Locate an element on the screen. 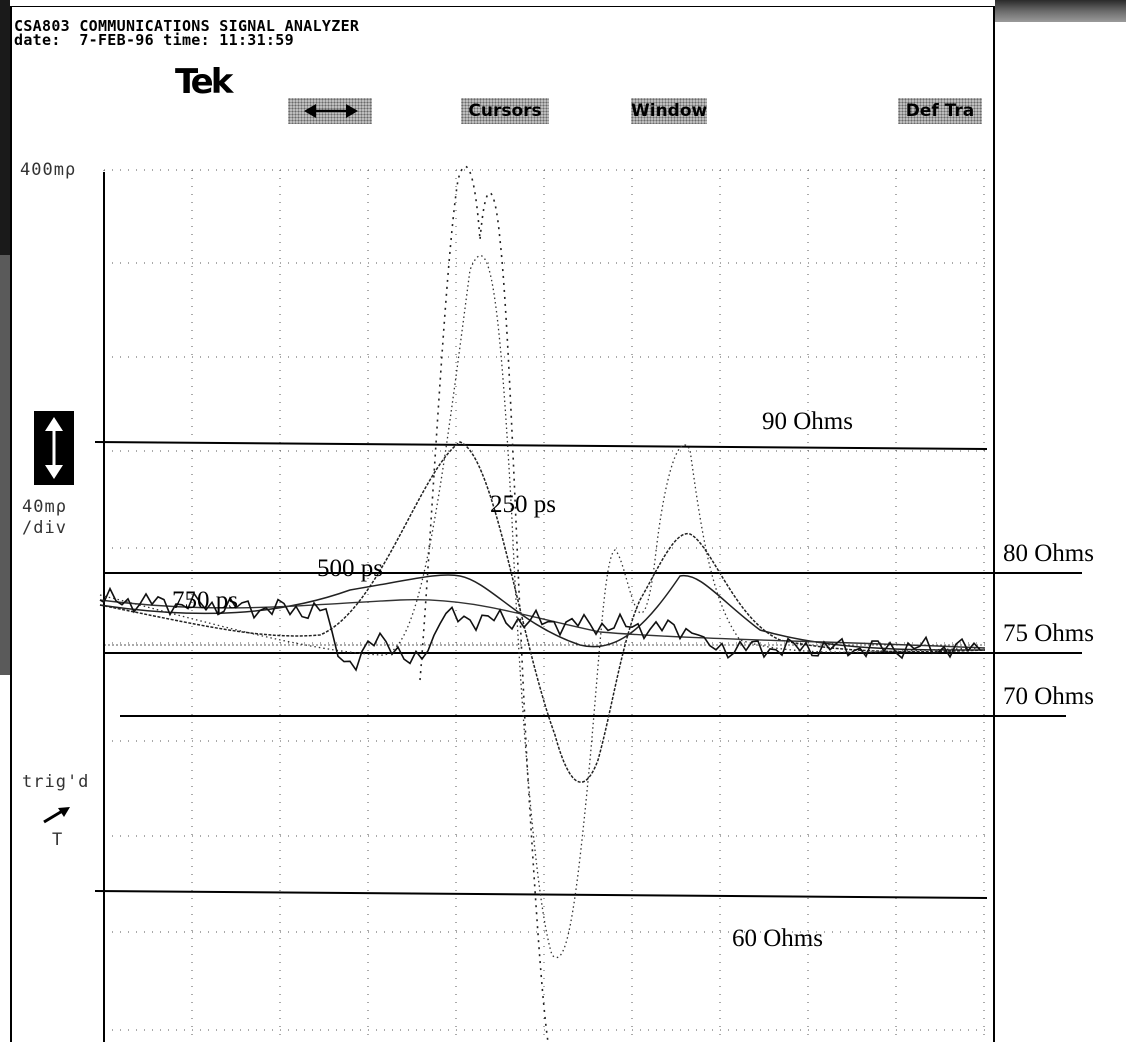  trigger-status: trig'd is located at coordinates (56, 782).